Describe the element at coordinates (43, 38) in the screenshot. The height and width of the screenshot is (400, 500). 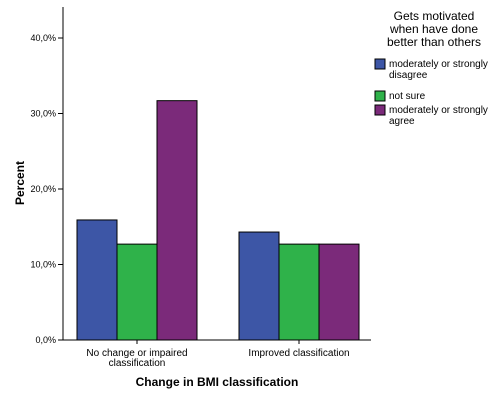
I see `y-tick-label: 40,0%` at that location.